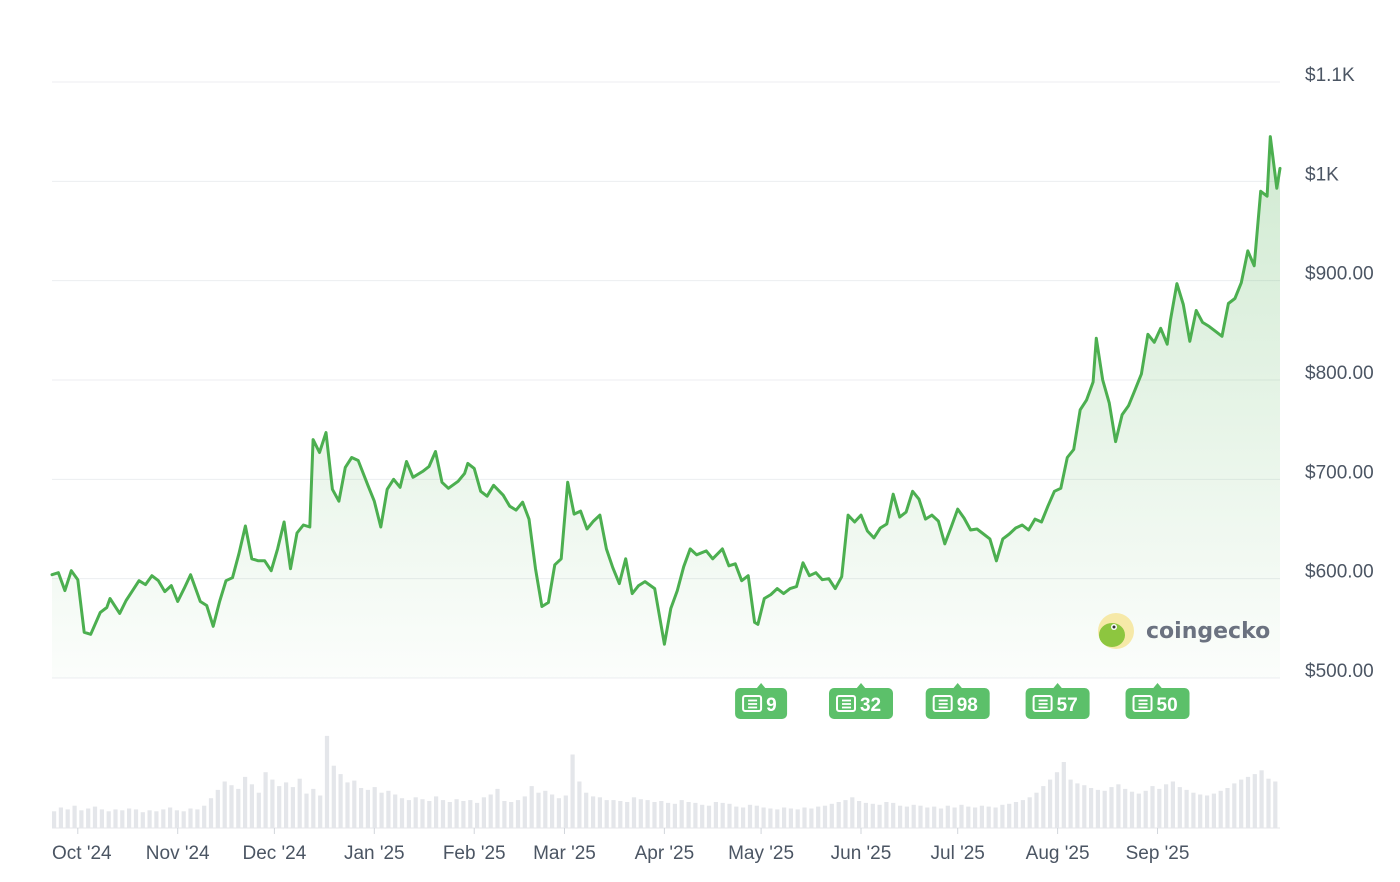 This screenshot has width=1400, height=882. What do you see at coordinates (374, 853) in the screenshot?
I see `x-tick-label: Jan '25` at bounding box center [374, 853].